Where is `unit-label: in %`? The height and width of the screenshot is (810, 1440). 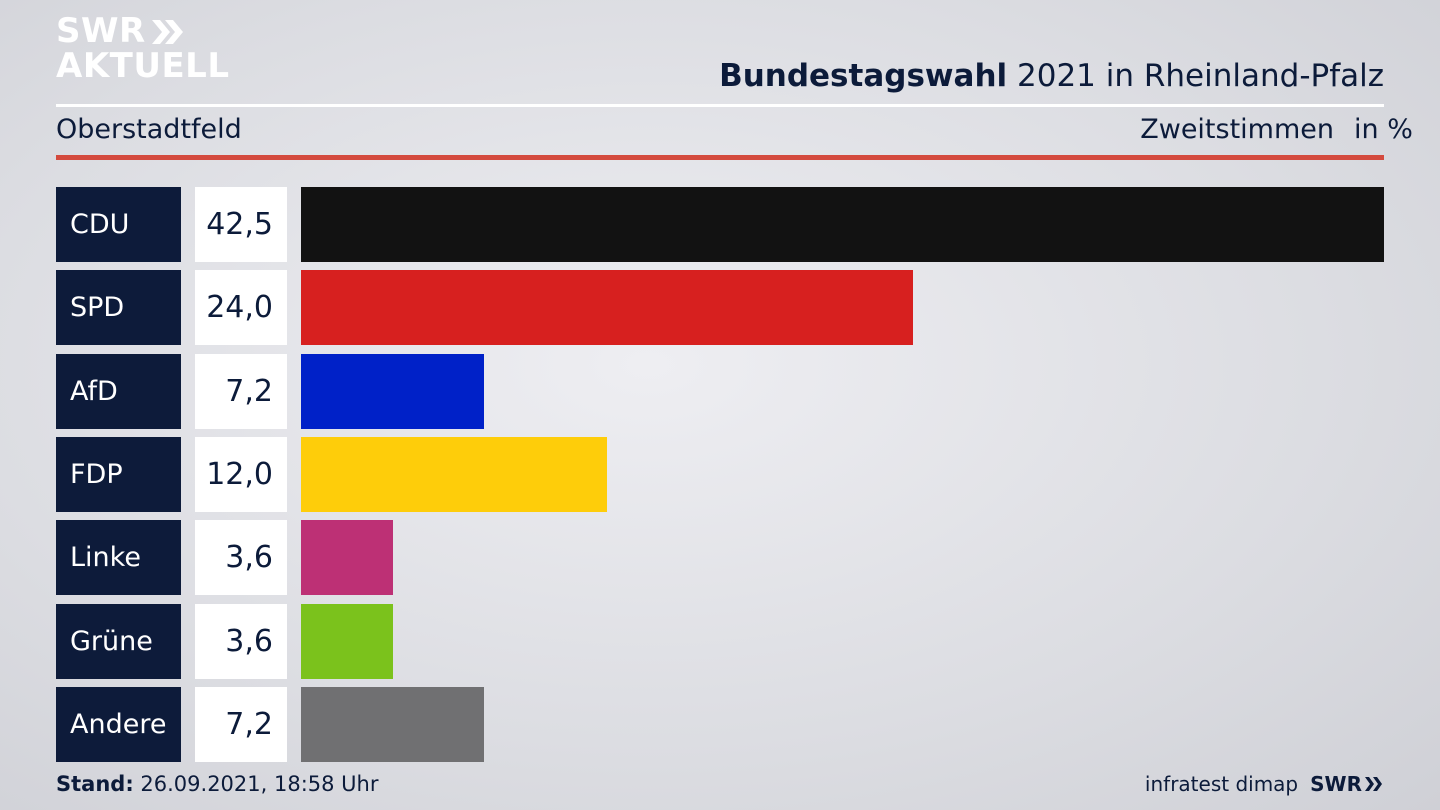
unit-label: in % is located at coordinates (1383, 129).